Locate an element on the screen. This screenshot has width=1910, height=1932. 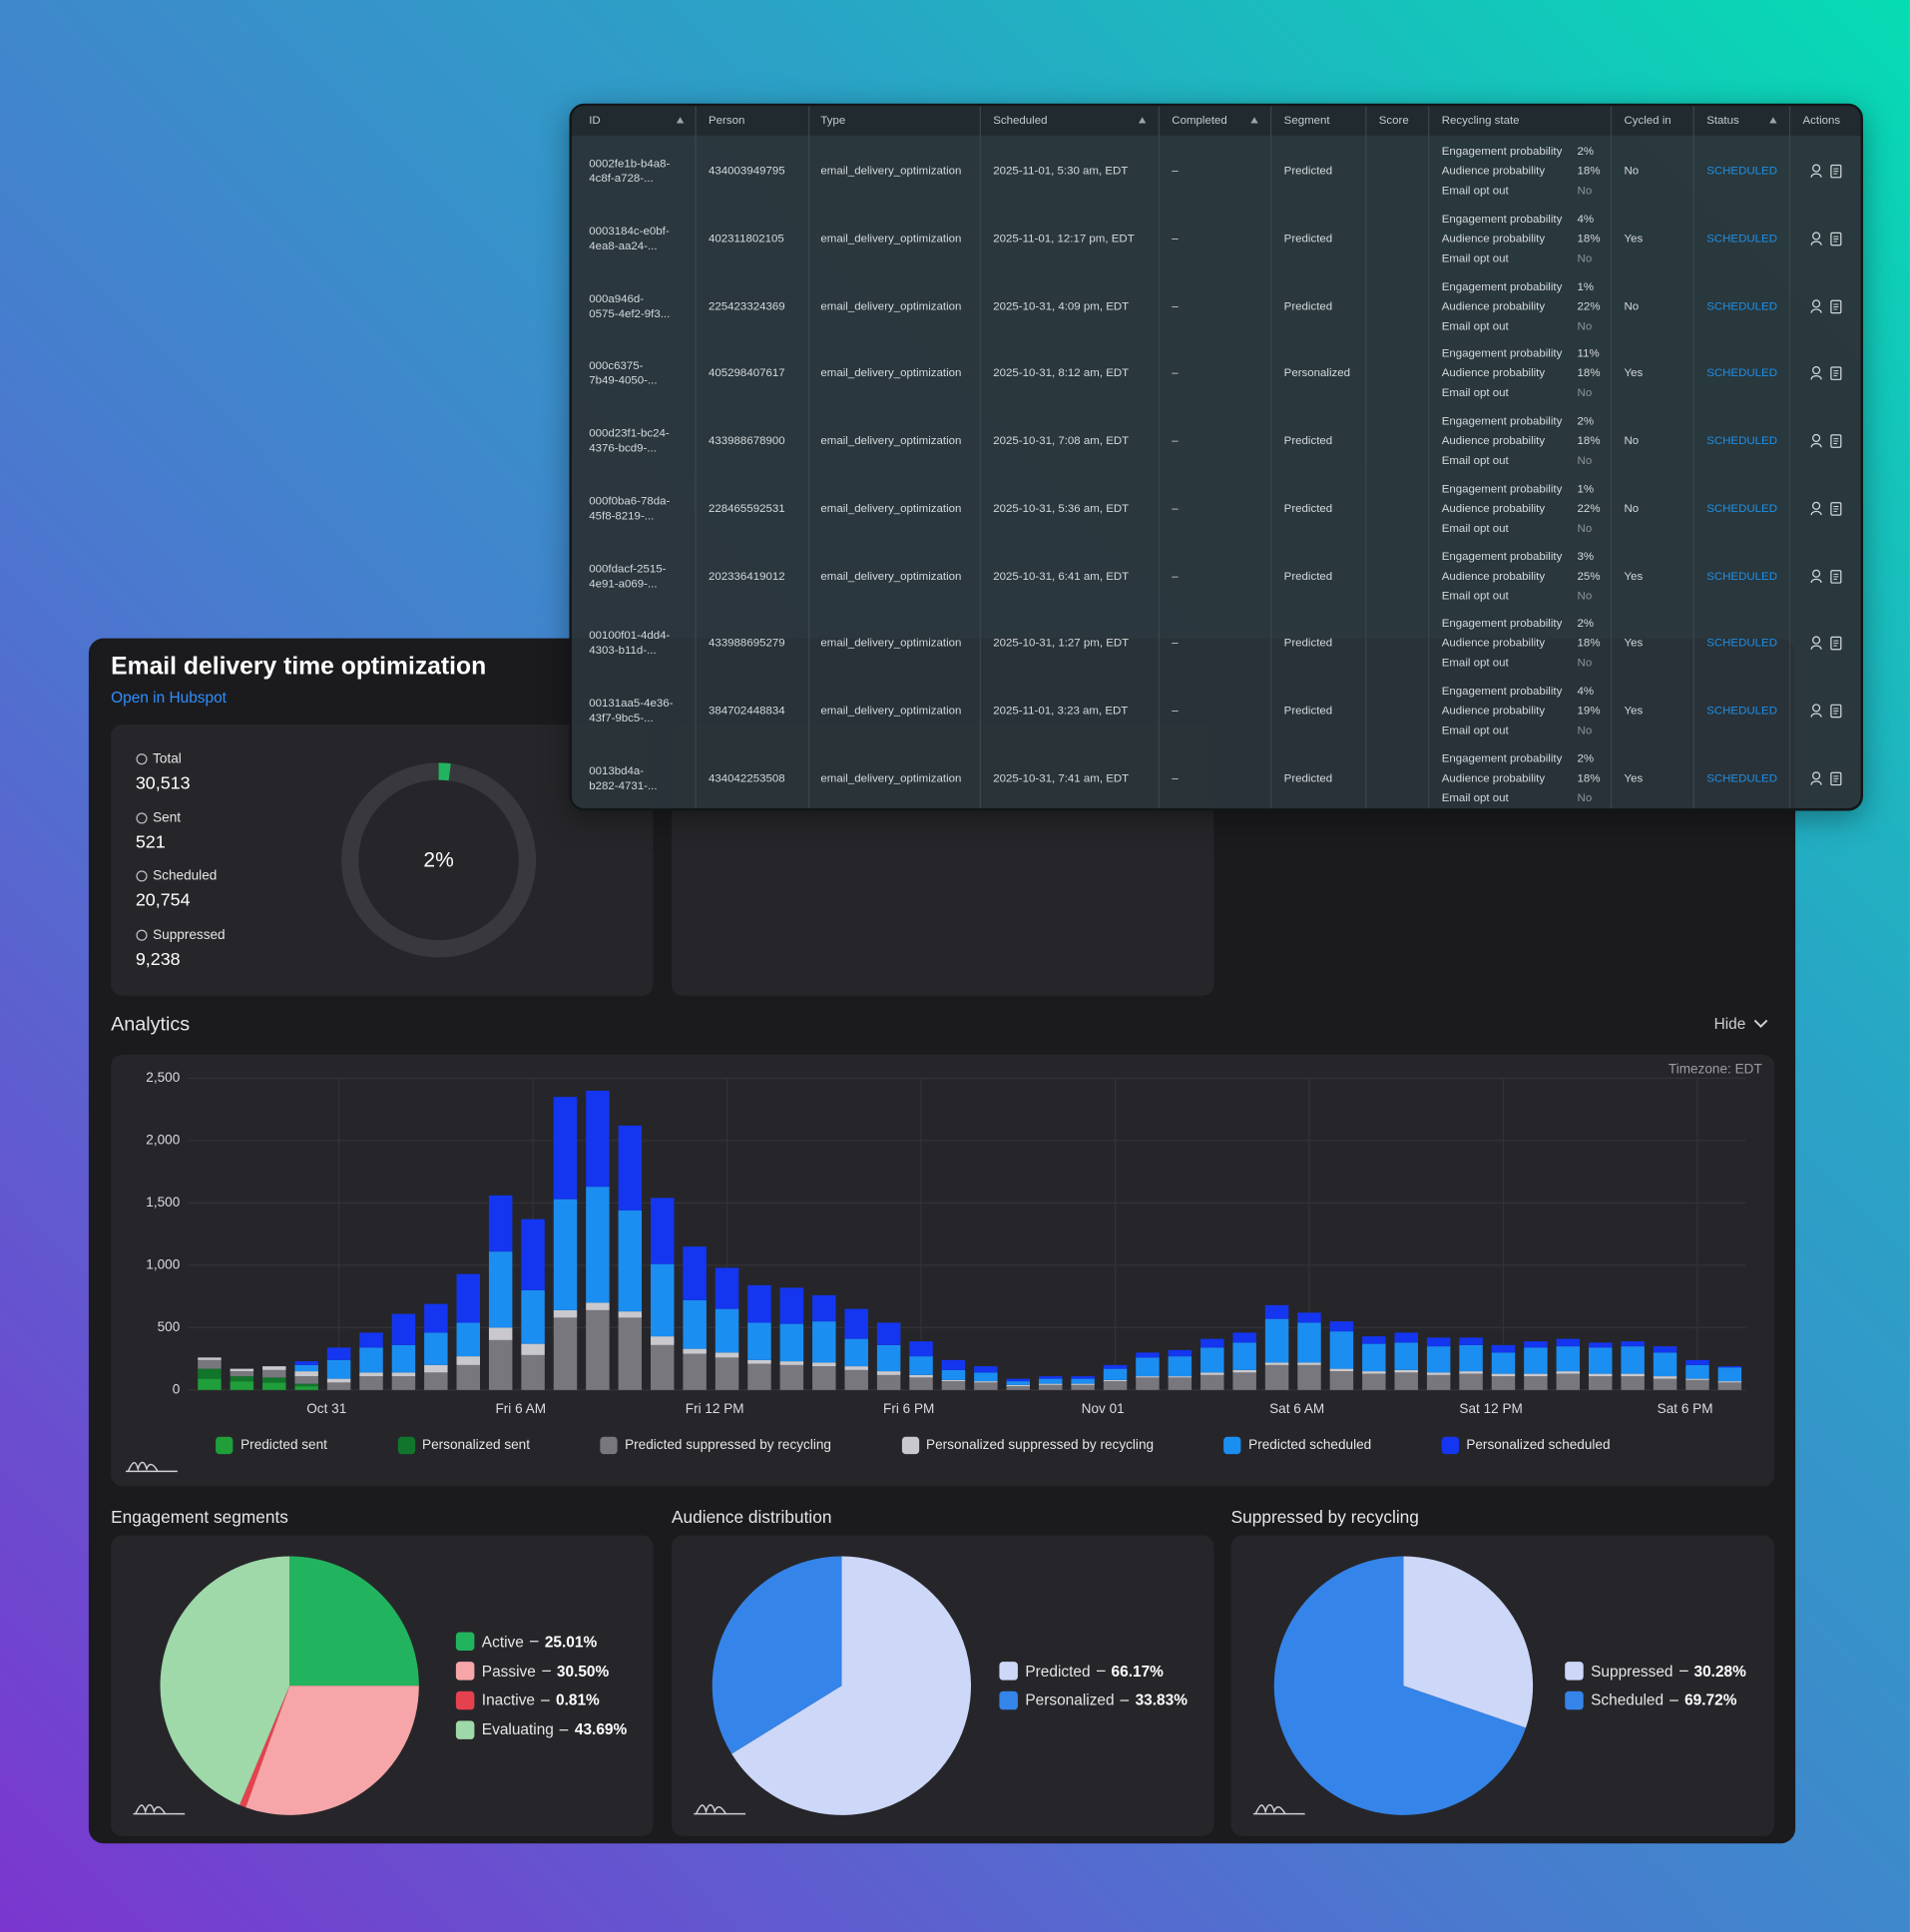
recycling-value: No is located at coordinates (1585, 797).